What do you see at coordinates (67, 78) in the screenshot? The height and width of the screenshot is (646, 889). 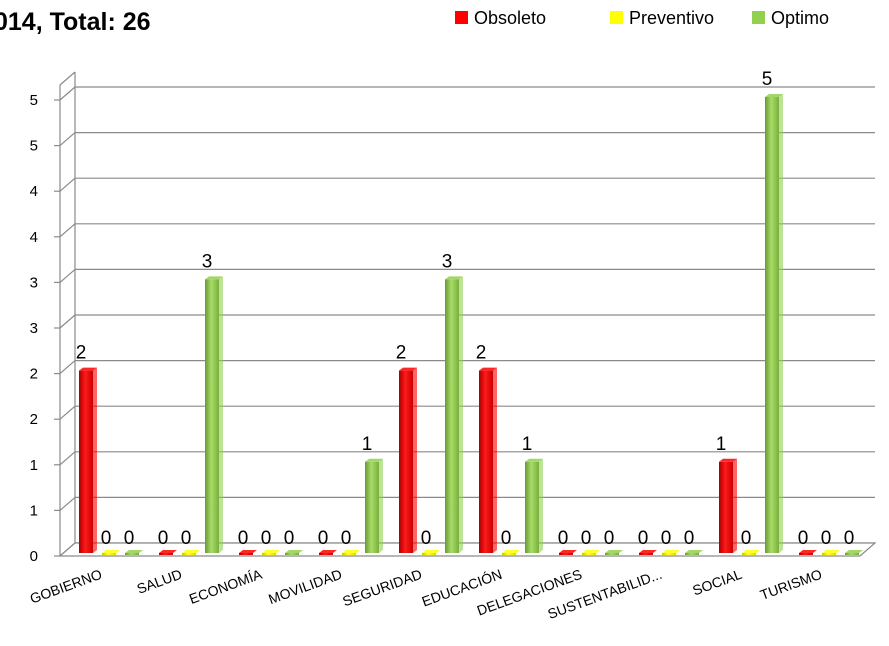 I see `side-wall-top` at bounding box center [67, 78].